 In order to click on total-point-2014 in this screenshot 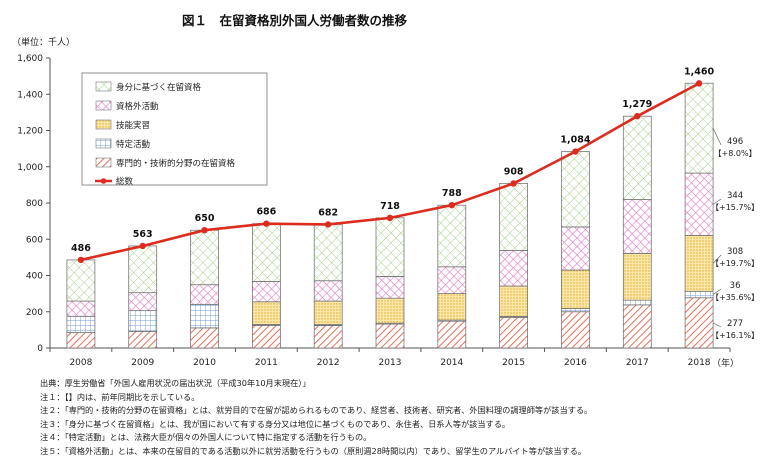, I will do `click(452, 205)`.